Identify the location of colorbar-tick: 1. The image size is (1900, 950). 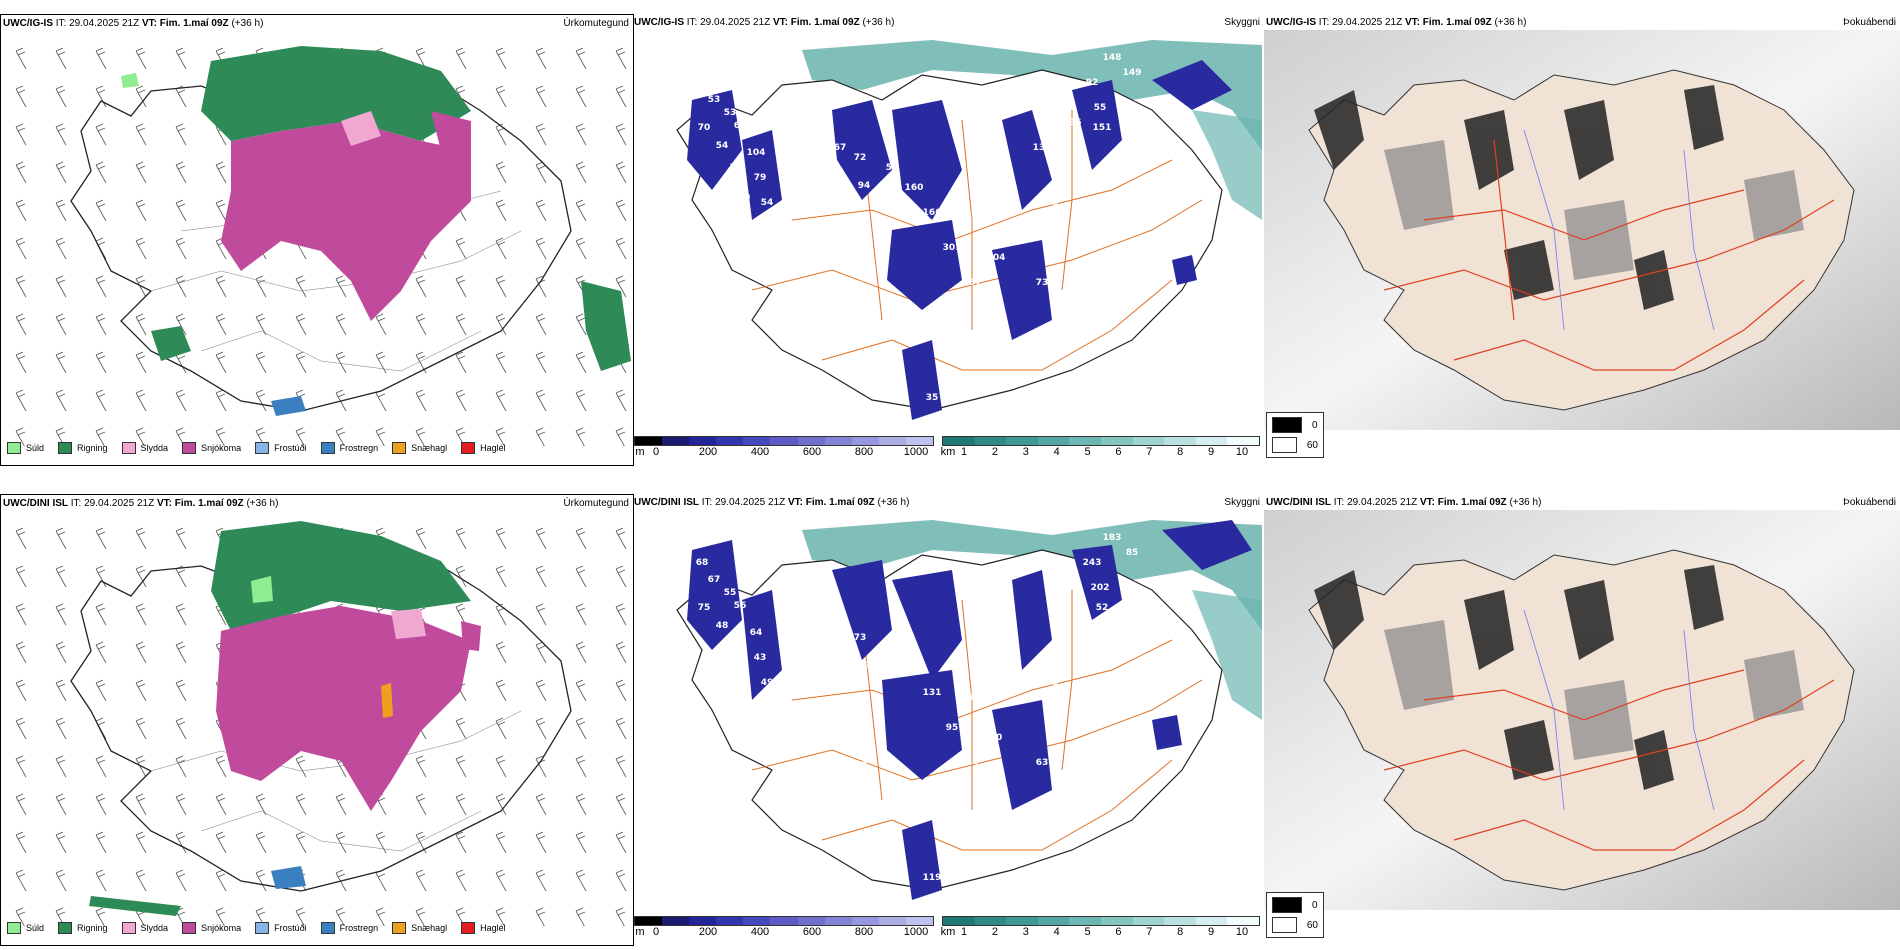
(964, 932).